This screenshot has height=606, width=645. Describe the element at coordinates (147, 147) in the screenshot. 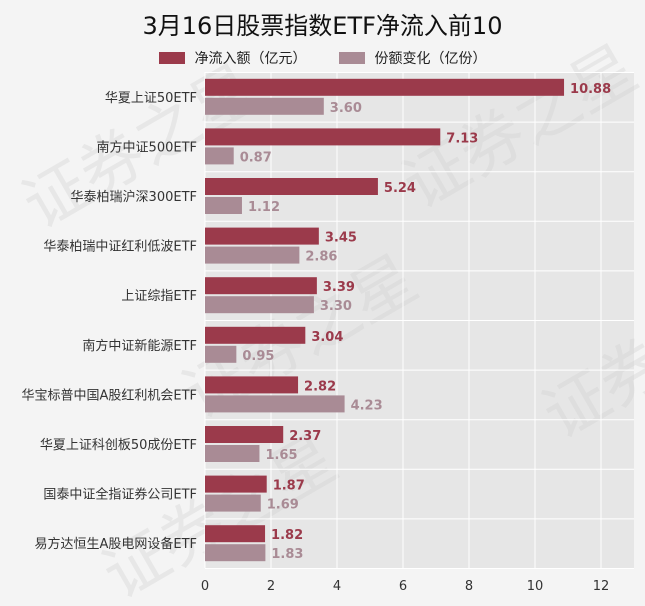

I see `category-label: 南方中证500ETF` at that location.